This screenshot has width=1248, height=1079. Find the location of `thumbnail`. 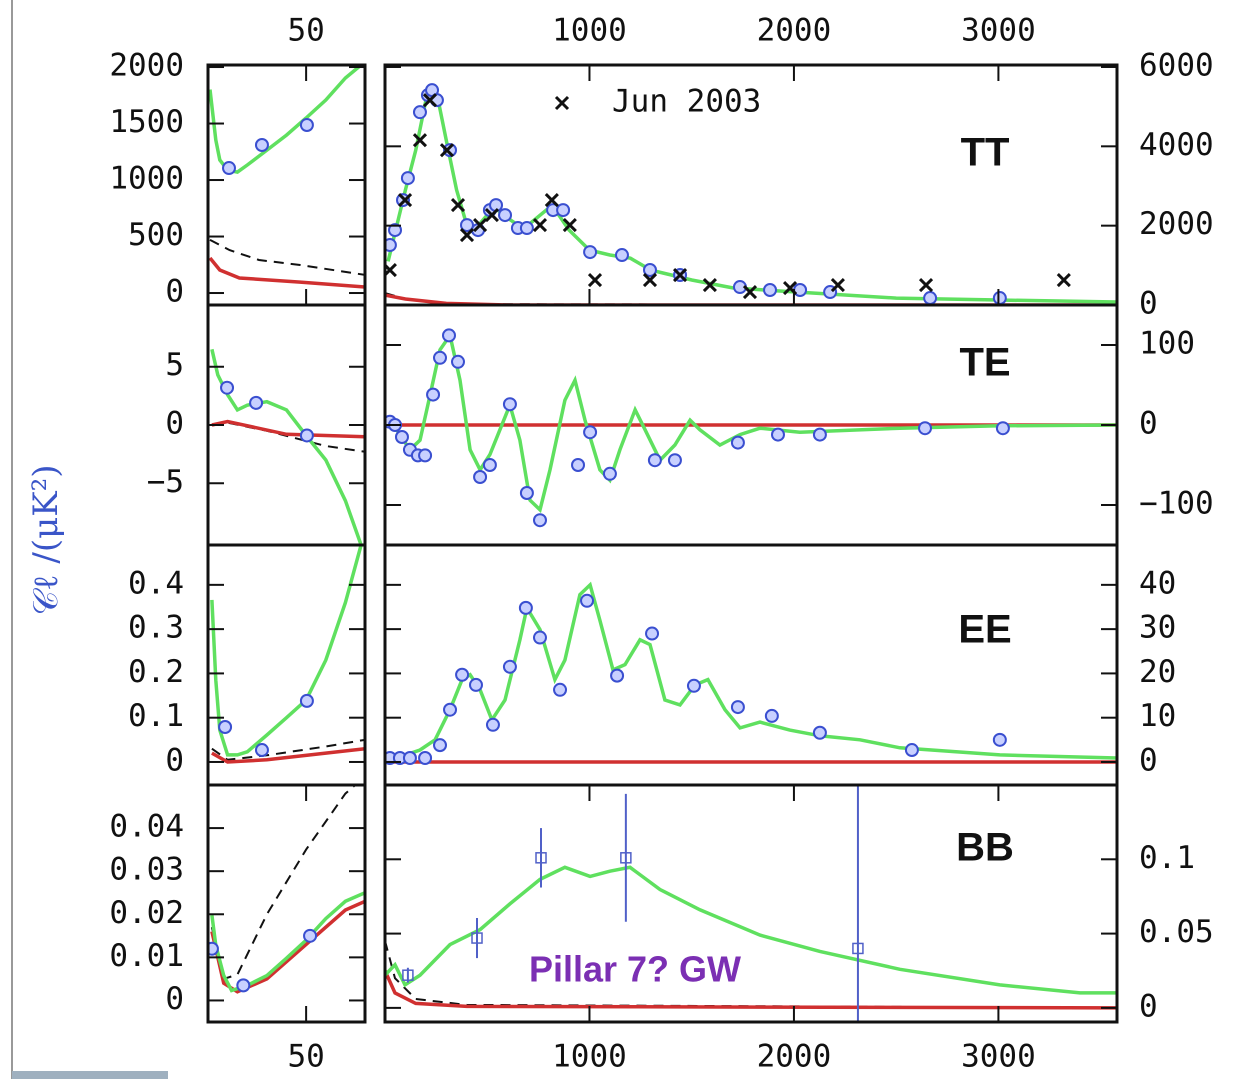

thumbnail is located at coordinates (90, 1075).